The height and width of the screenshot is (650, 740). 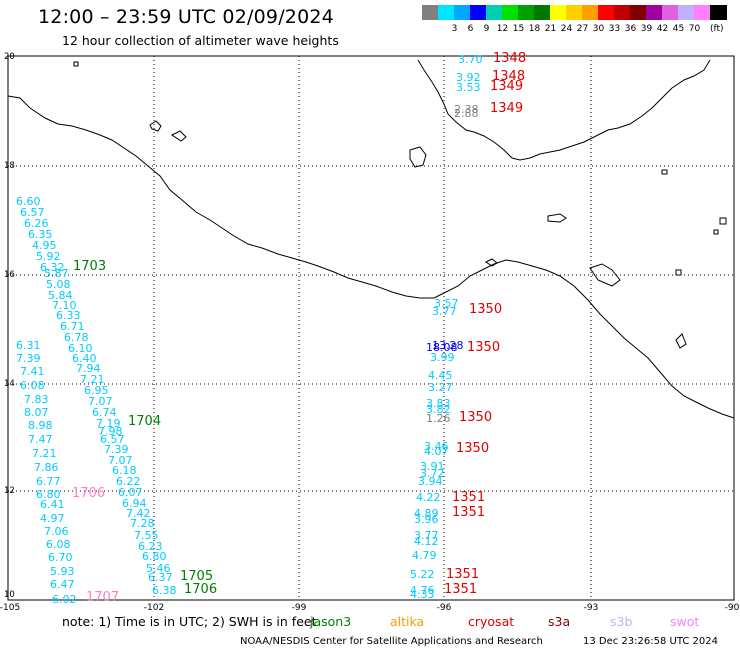 I want to click on wave-height-value: 6.33, so click(x=68, y=315).